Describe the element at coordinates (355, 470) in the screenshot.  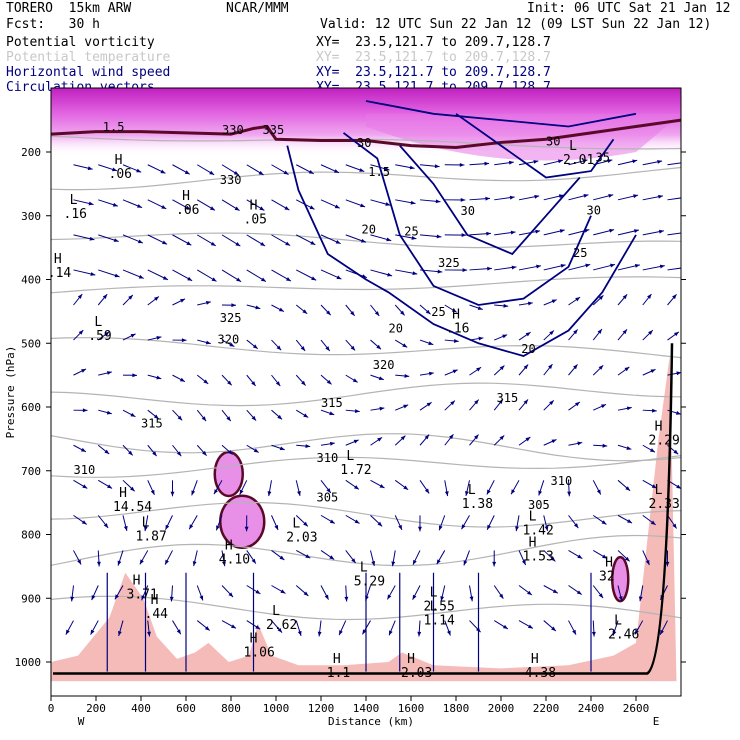
I see `extremum-value: 1.72` at that location.